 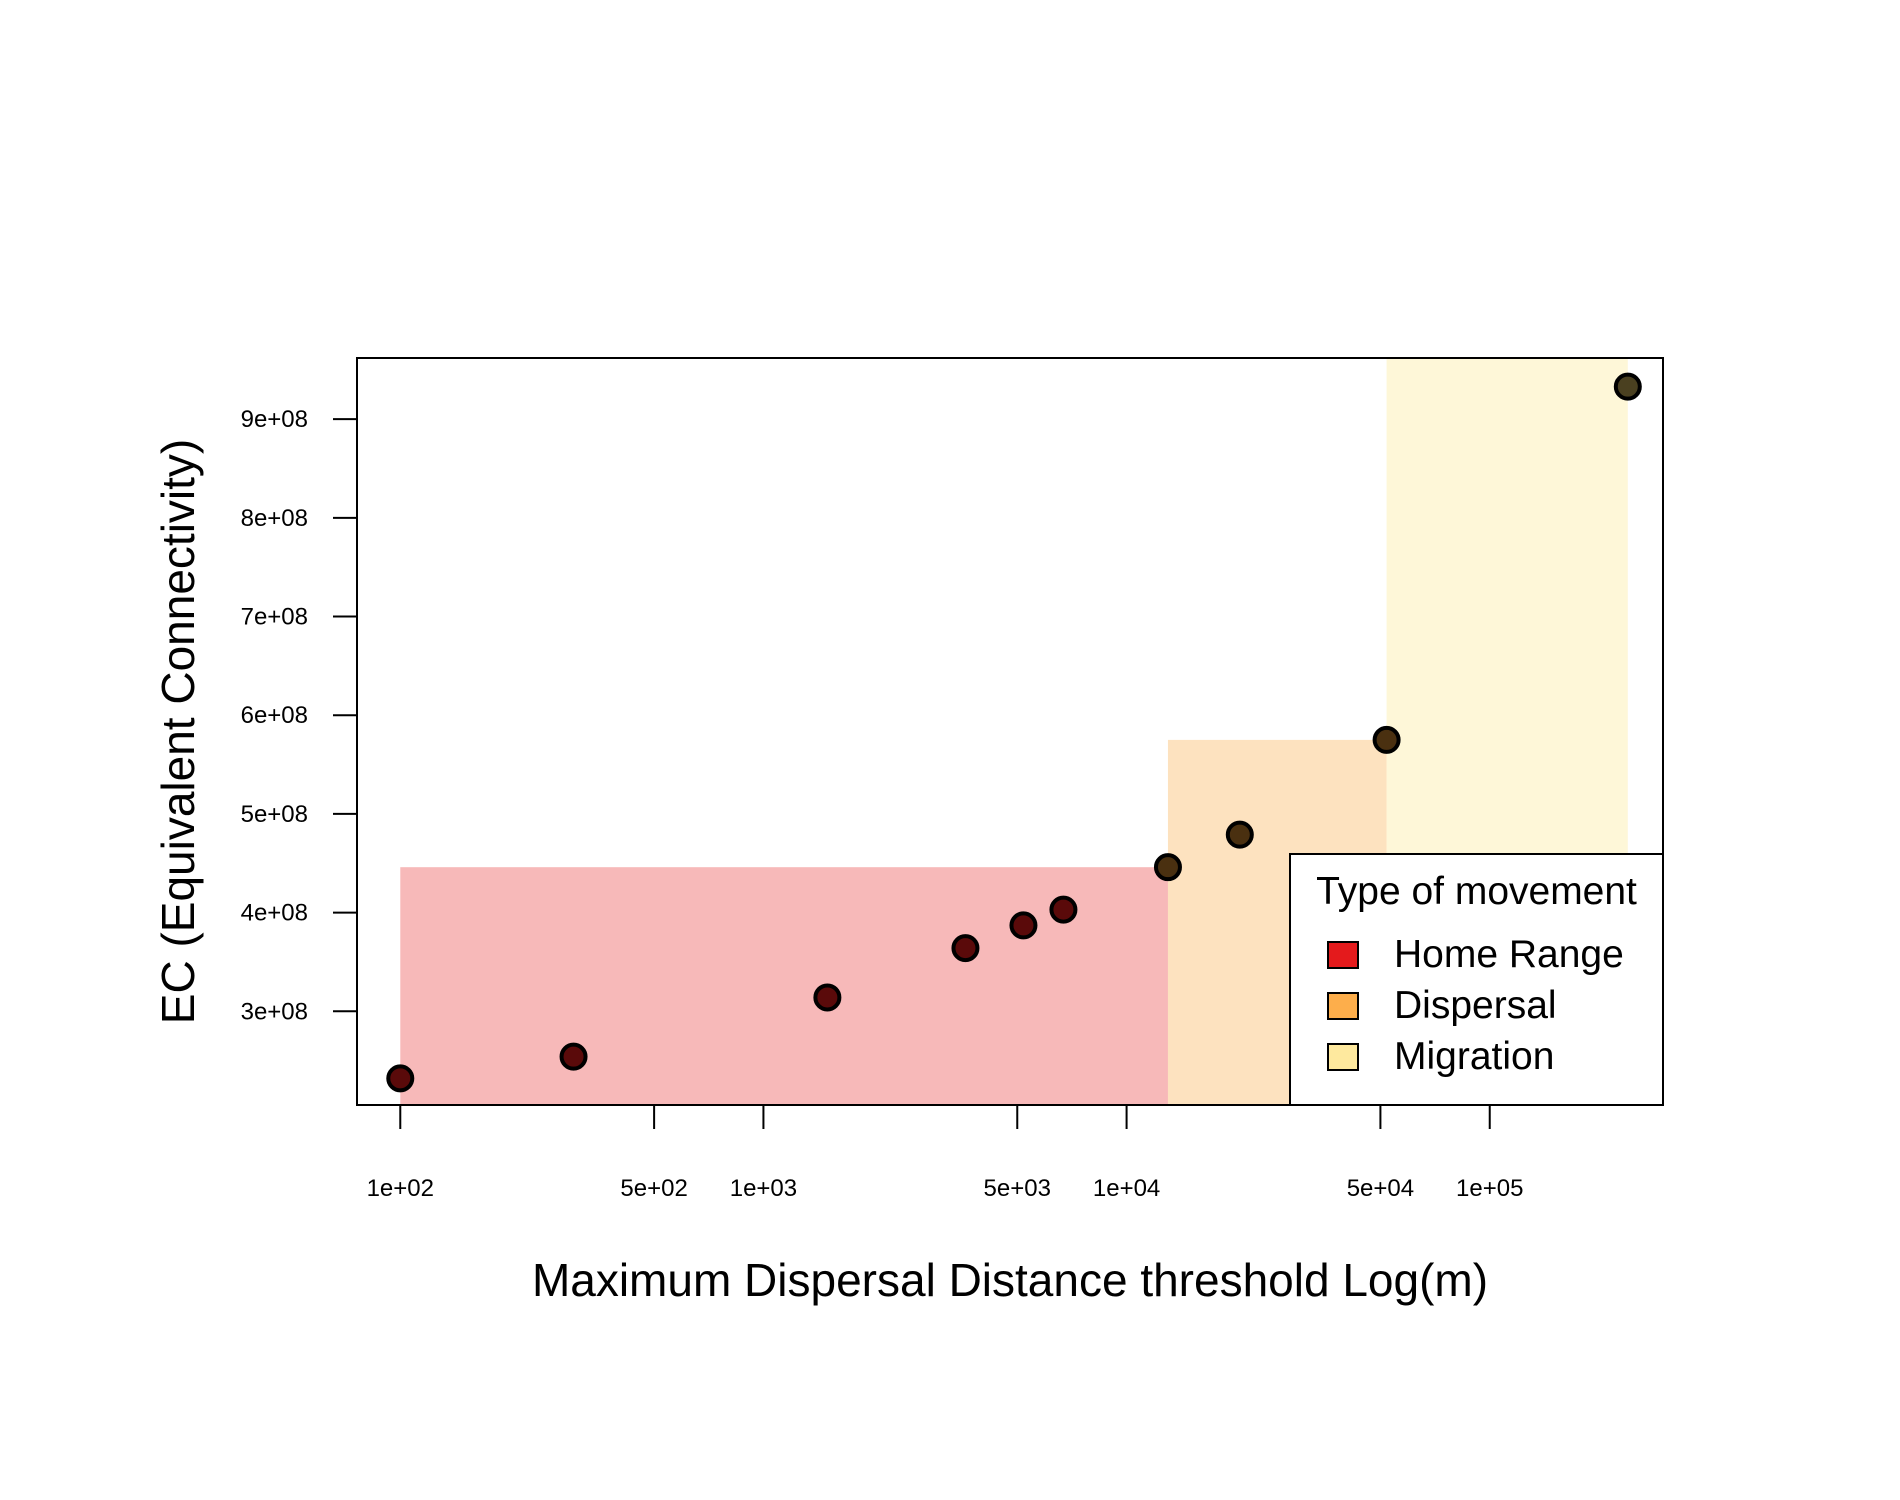 I want to click on y-tick-label: 9e+08, so click(x=274, y=419).